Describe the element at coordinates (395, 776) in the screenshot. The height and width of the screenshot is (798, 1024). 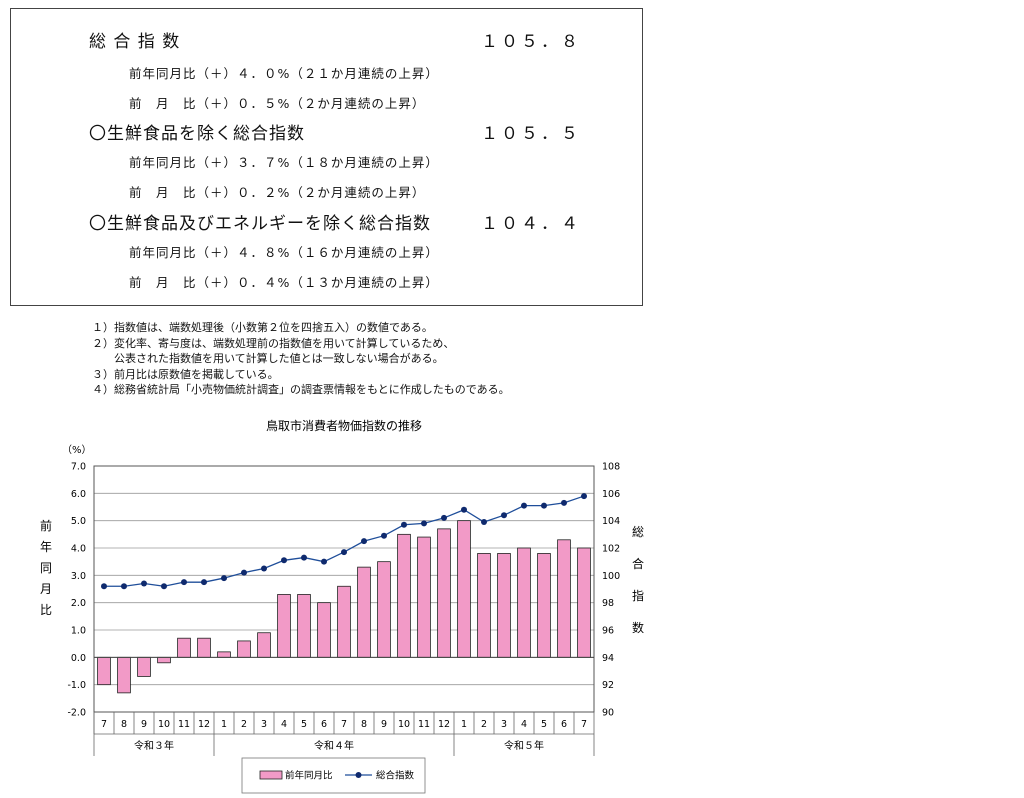
I see `legend-line-label: 総合指数` at that location.